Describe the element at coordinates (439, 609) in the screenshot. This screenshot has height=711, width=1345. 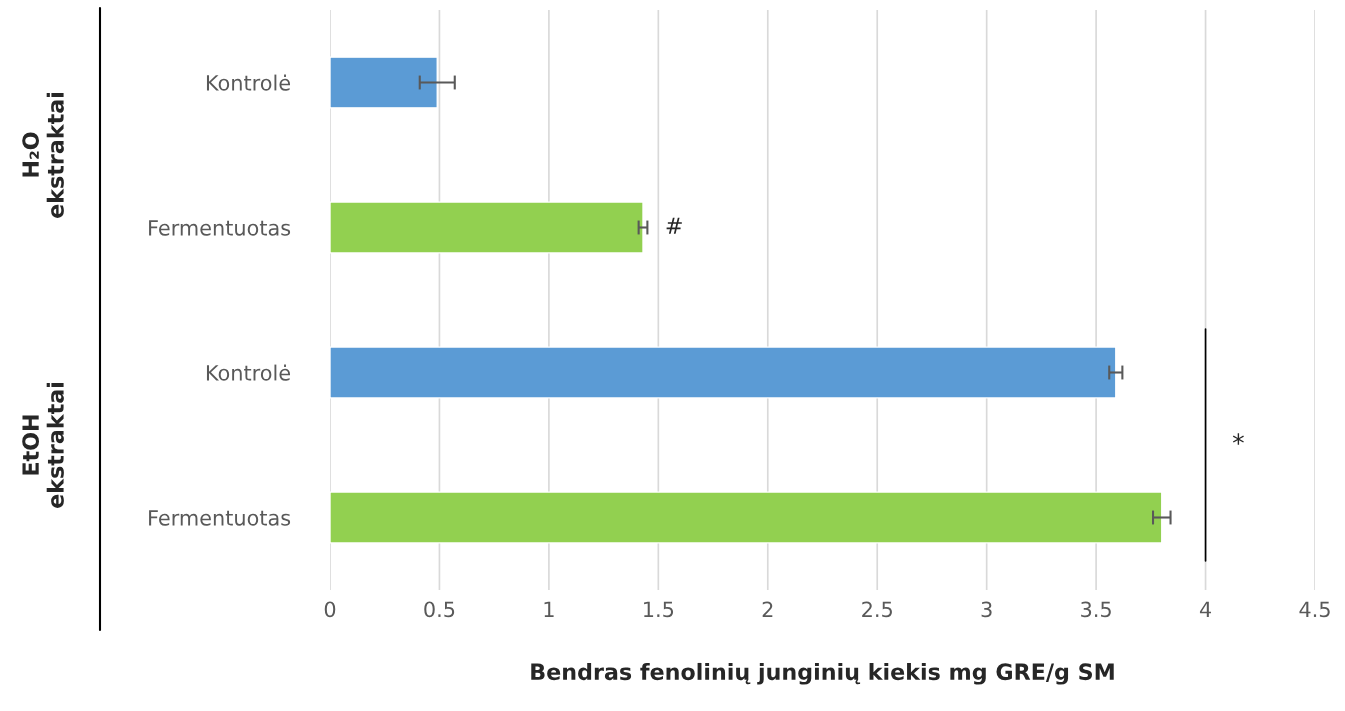
I see `x-tick-label: 0.5` at that location.